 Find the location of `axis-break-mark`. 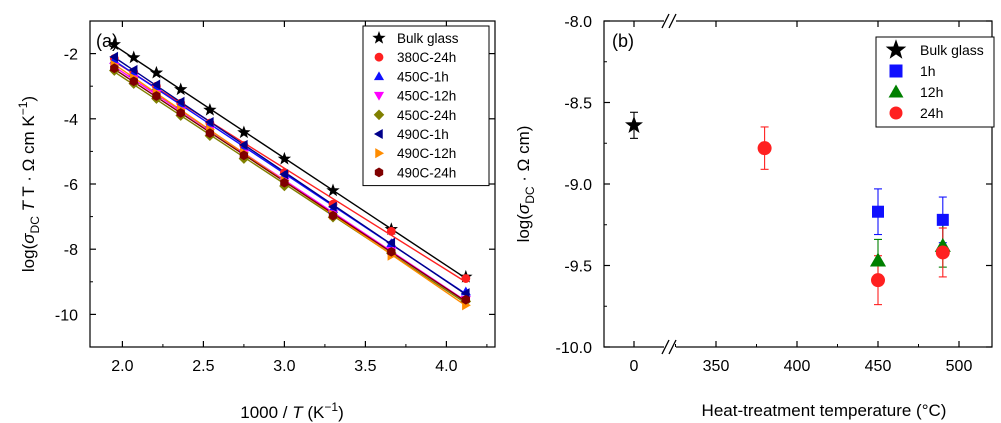

axis-break-mark is located at coordinates (669, 184).